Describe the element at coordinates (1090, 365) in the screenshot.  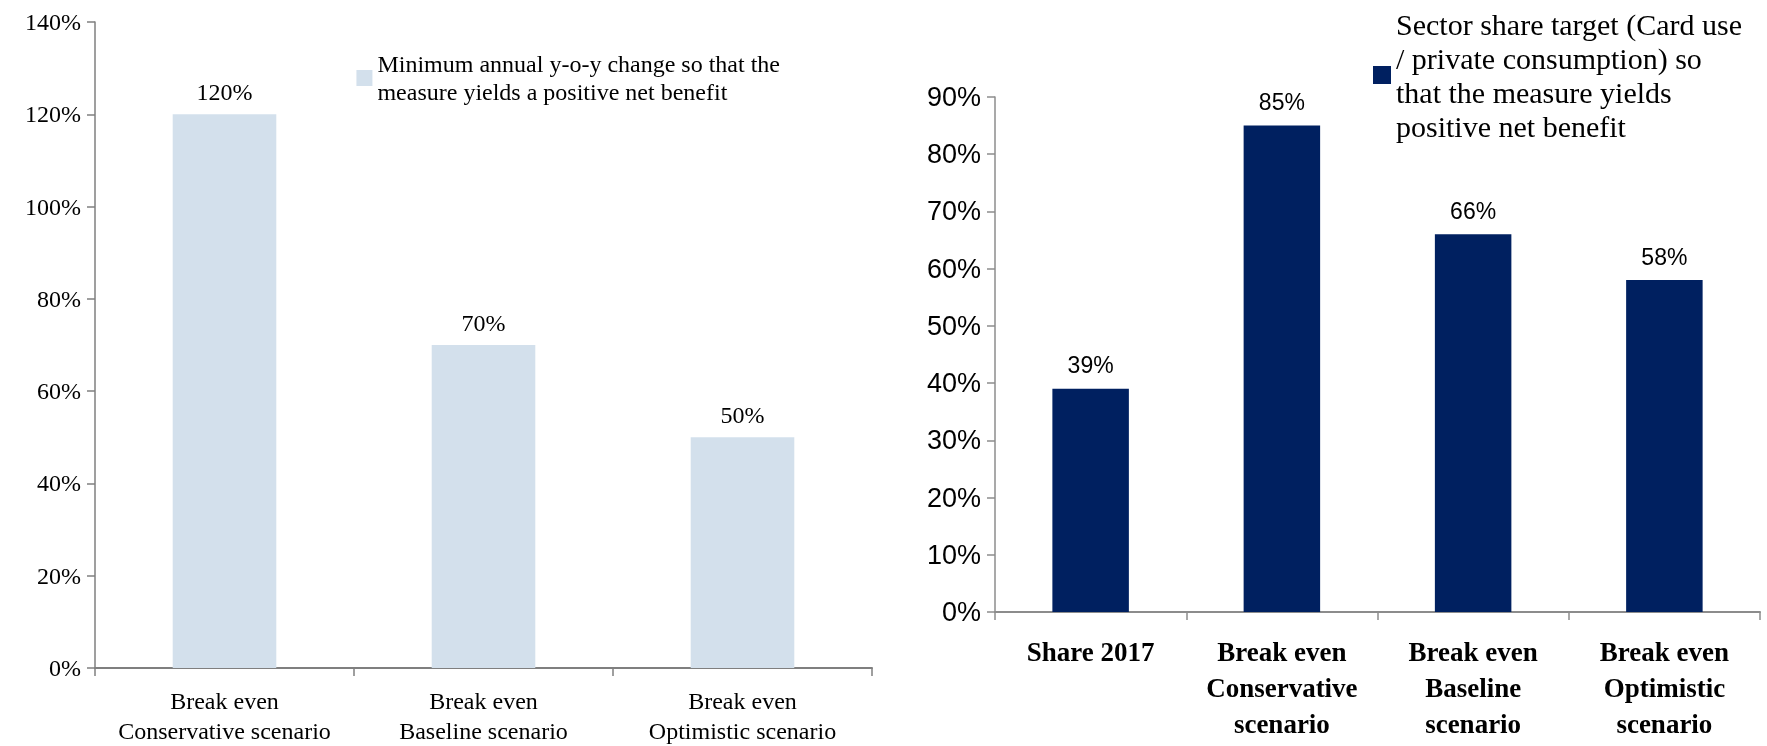
I see `data-label: 39%` at that location.